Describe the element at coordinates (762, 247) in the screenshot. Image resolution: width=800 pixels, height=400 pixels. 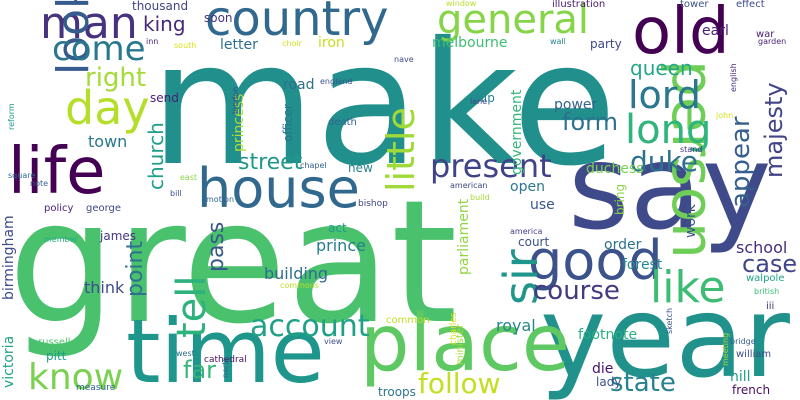
I see `word-school: school` at that location.